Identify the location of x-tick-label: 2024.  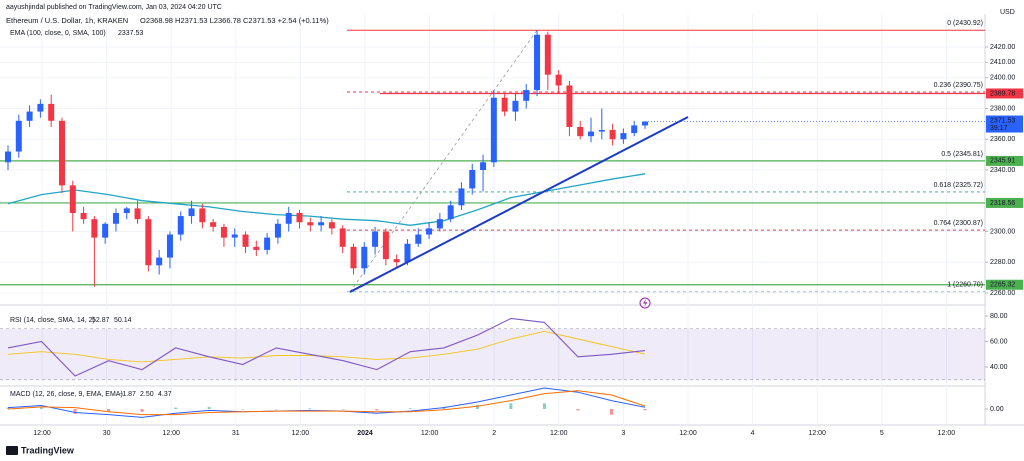
(365, 433).